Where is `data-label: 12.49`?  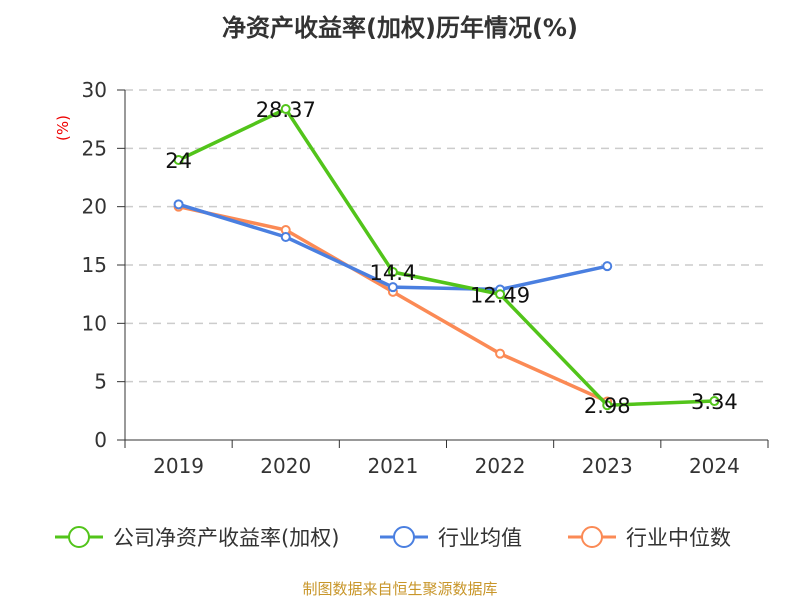
data-label: 12.49 is located at coordinates (500, 295).